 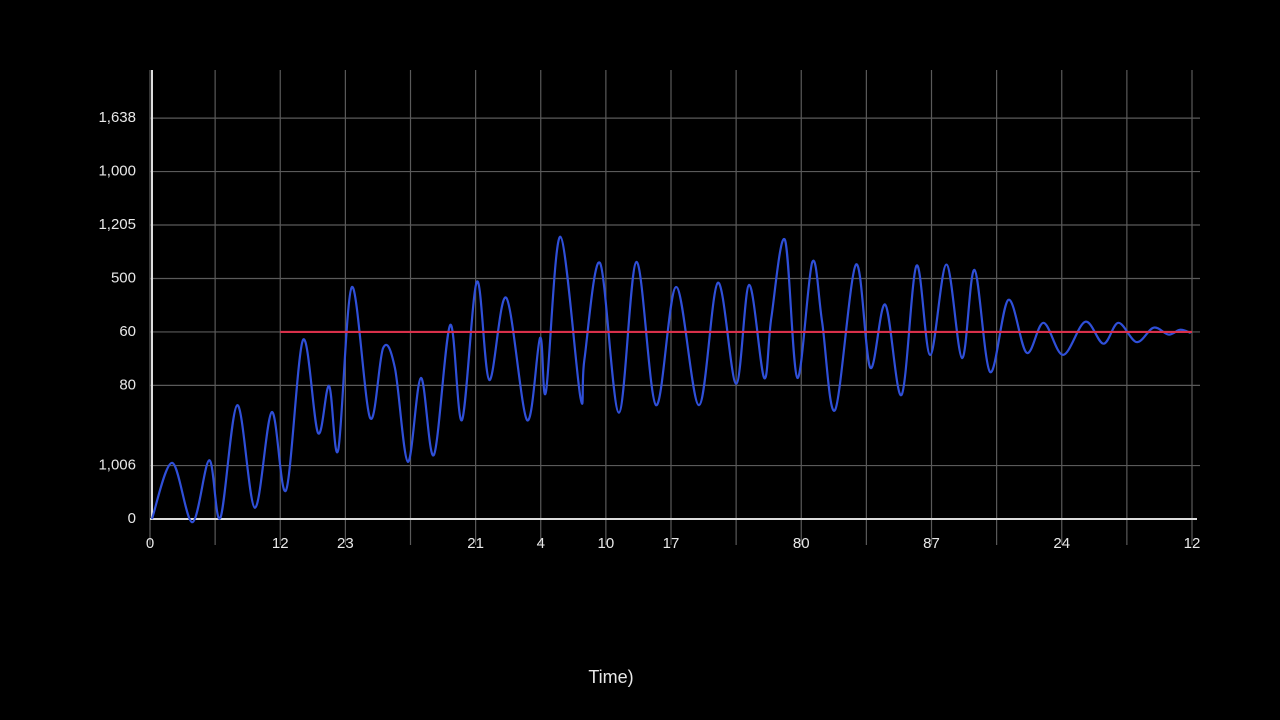 I want to click on y-tick-label: 500, so click(x=123, y=277).